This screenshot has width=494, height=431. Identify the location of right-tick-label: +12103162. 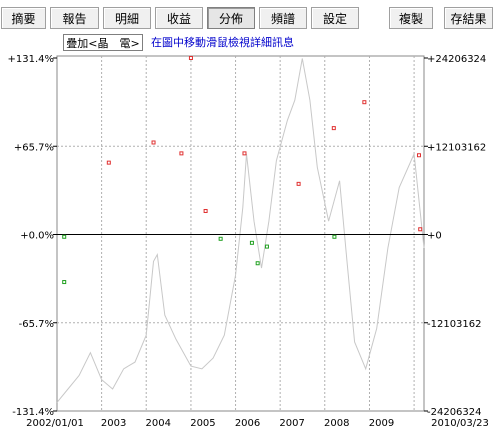
(456, 147).